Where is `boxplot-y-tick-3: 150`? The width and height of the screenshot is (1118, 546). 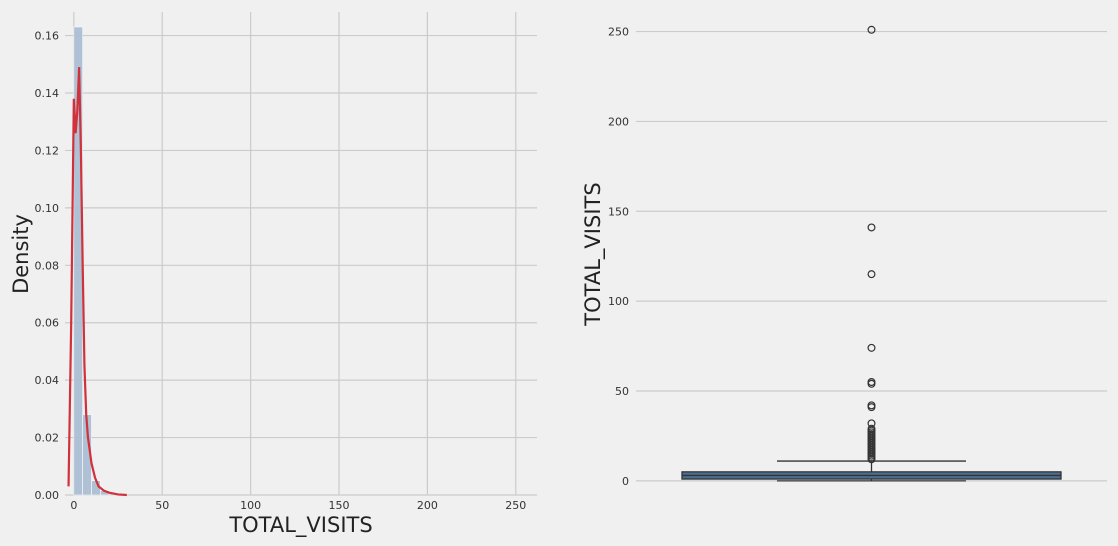
boxplot-y-tick-3: 150 is located at coordinates (618, 211).